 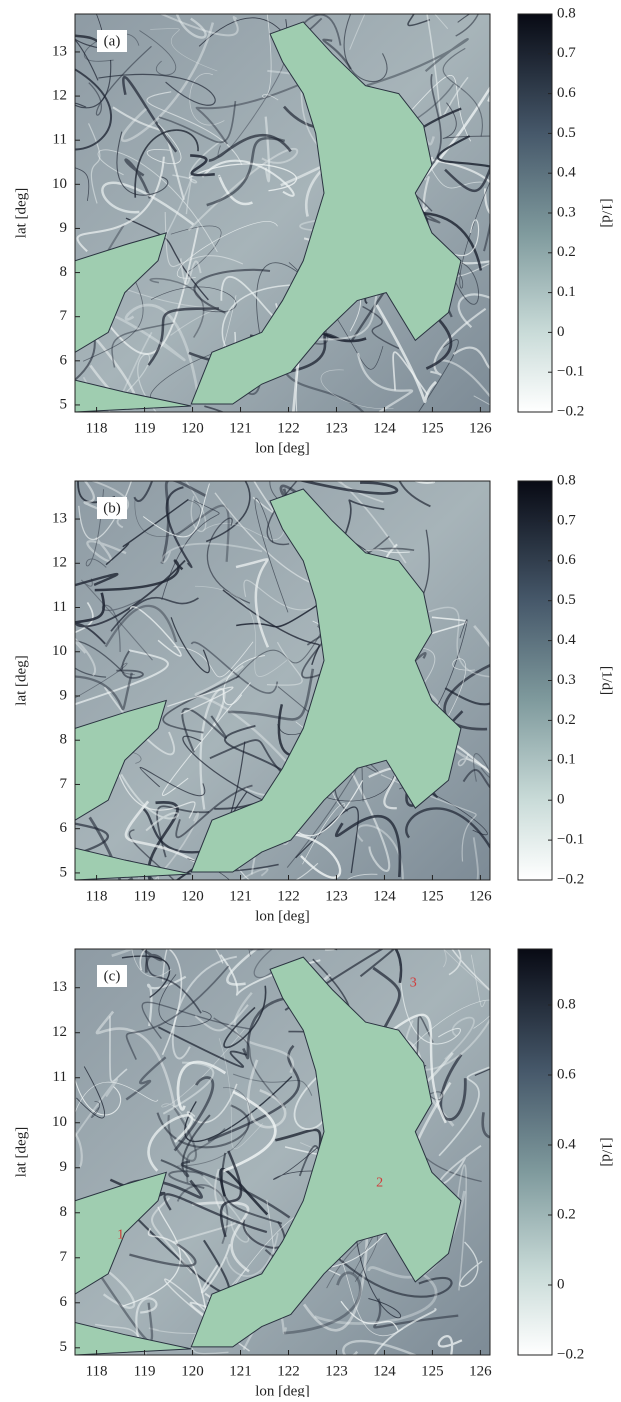 What do you see at coordinates (59, 184) in the screenshot?
I see `y-tick-label: 10` at bounding box center [59, 184].